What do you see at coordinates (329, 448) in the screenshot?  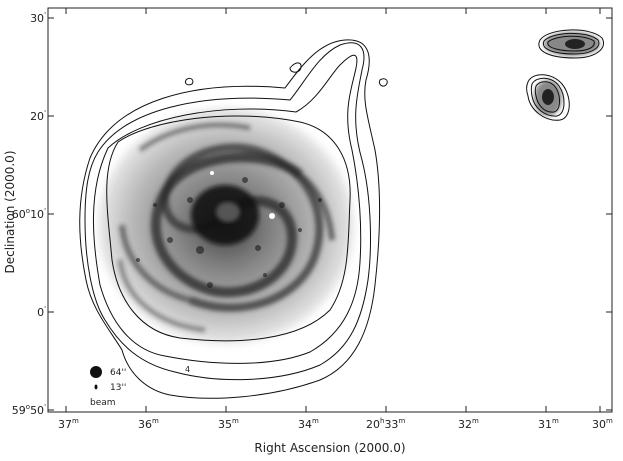 I see `x-axis-label: Right Ascension (2000.0)` at bounding box center [329, 448].